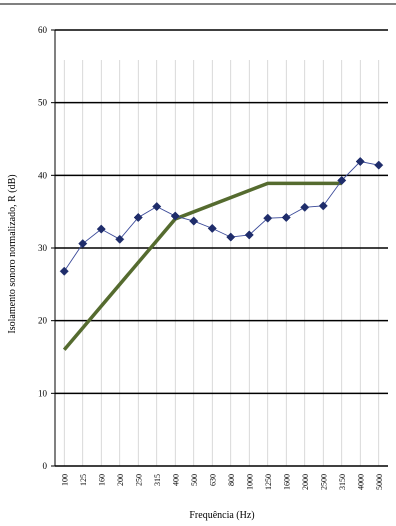 The image size is (396, 526). I want to click on x-tick-label: 630, so click(212, 480).